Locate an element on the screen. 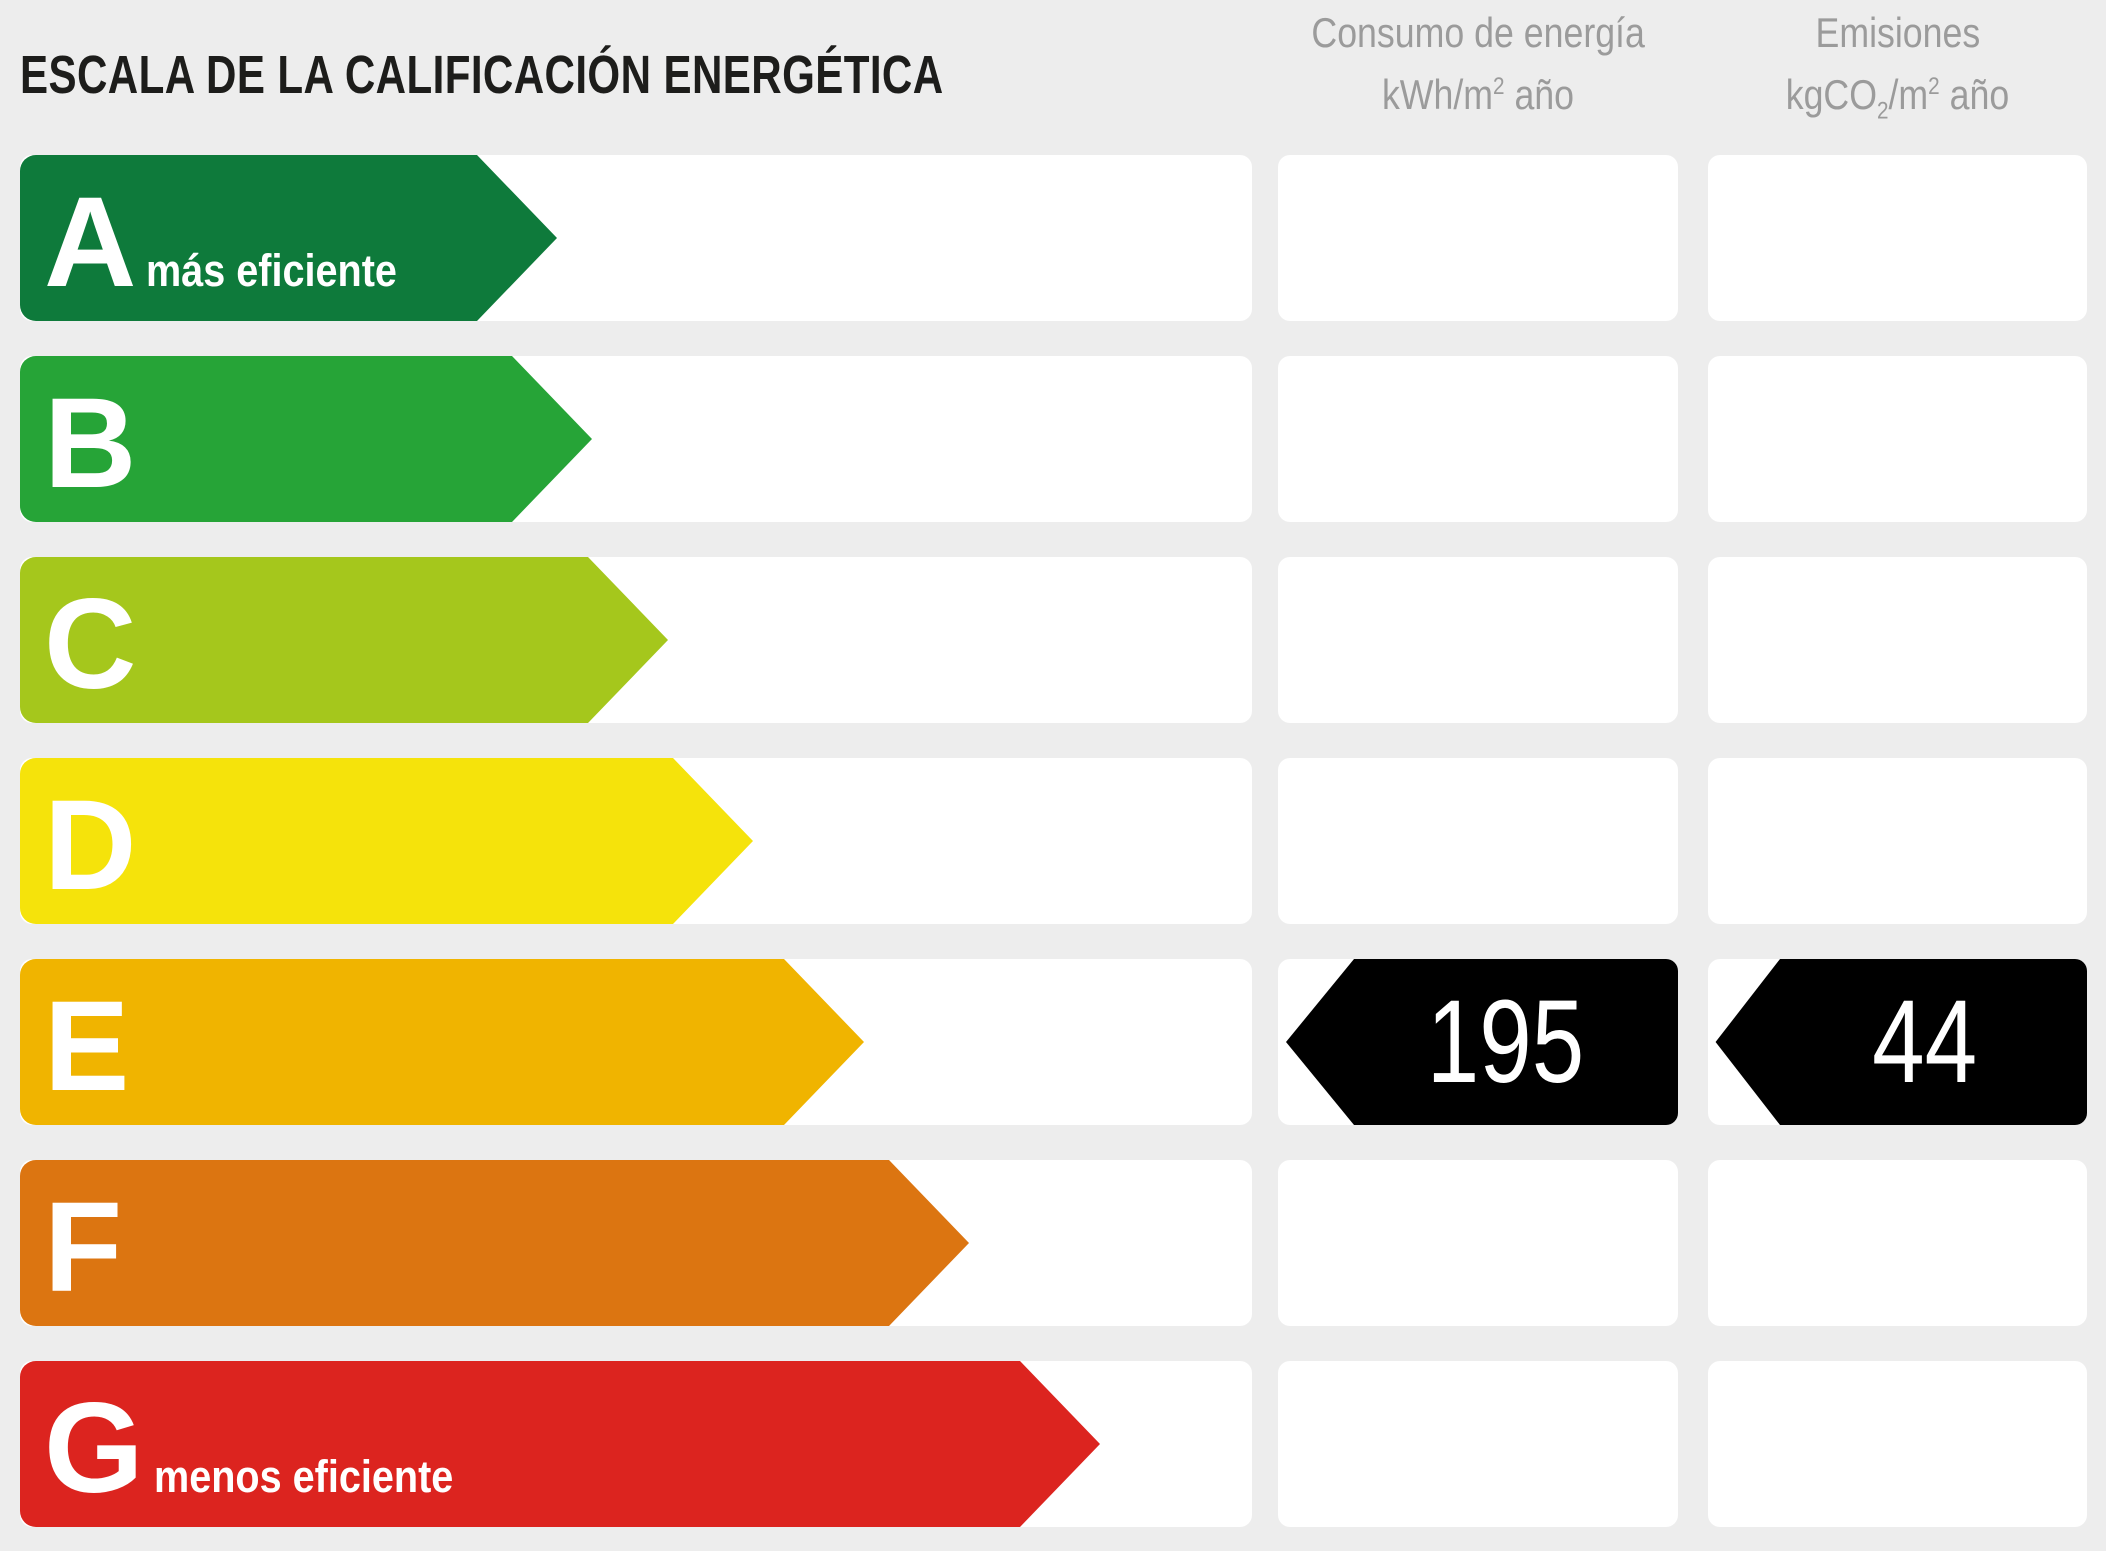 The height and width of the screenshot is (1551, 2106). emisiones-value-marker: 44 is located at coordinates (1901, 1042).